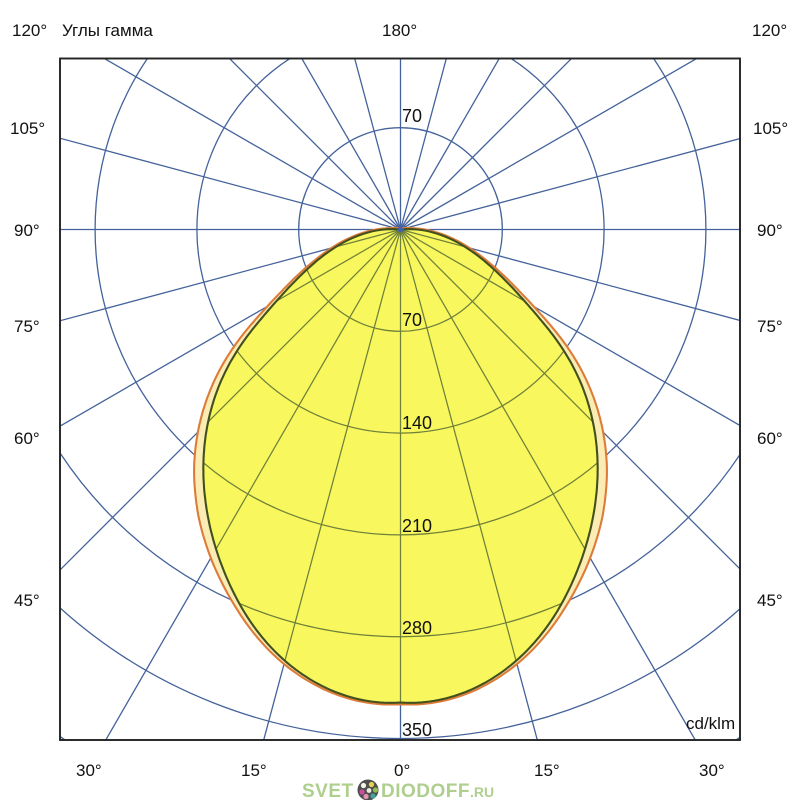  What do you see at coordinates (417, 423) in the screenshot?
I see `svg-text: 140` at bounding box center [417, 423].